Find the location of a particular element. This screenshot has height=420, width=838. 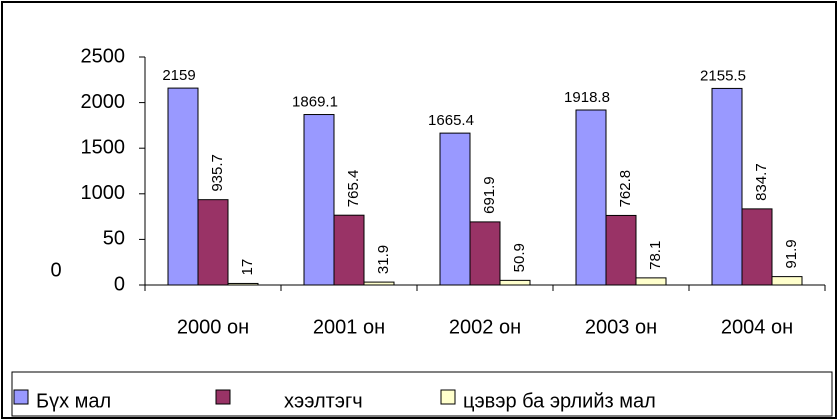

x-tick-label: 2000 он is located at coordinates (213, 327).